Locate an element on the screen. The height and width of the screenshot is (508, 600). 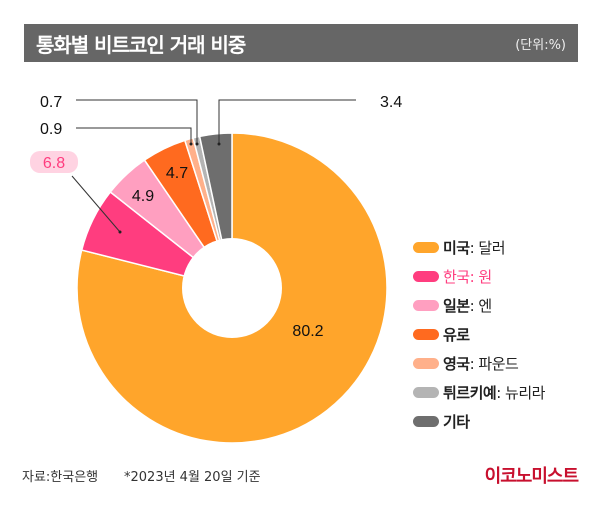
data-label-5: 0.7 is located at coordinates (51, 102).